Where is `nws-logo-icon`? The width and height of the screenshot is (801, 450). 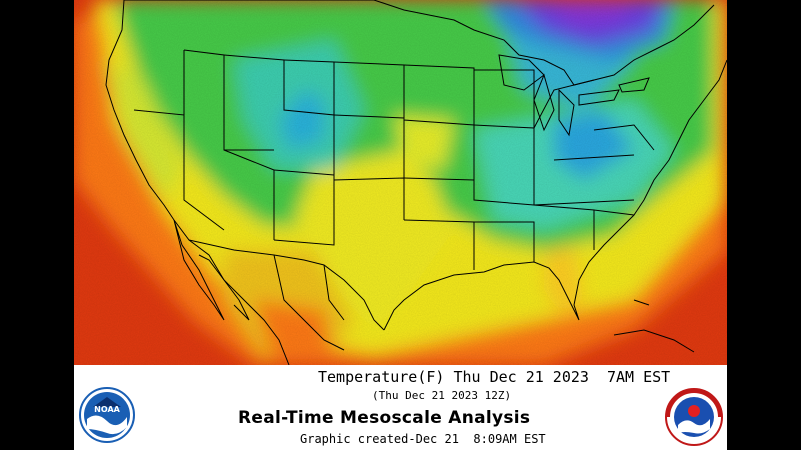 nws-logo-icon is located at coordinates (694, 417).